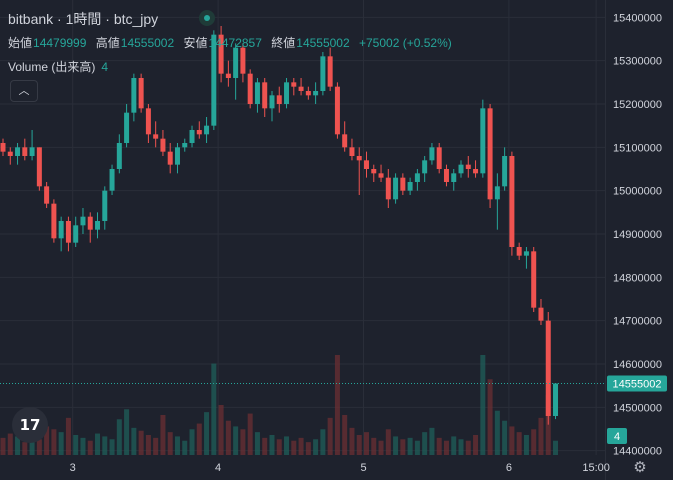 This screenshot has width=673, height=480. I want to click on y-tick-label: 14600000, so click(637, 365).